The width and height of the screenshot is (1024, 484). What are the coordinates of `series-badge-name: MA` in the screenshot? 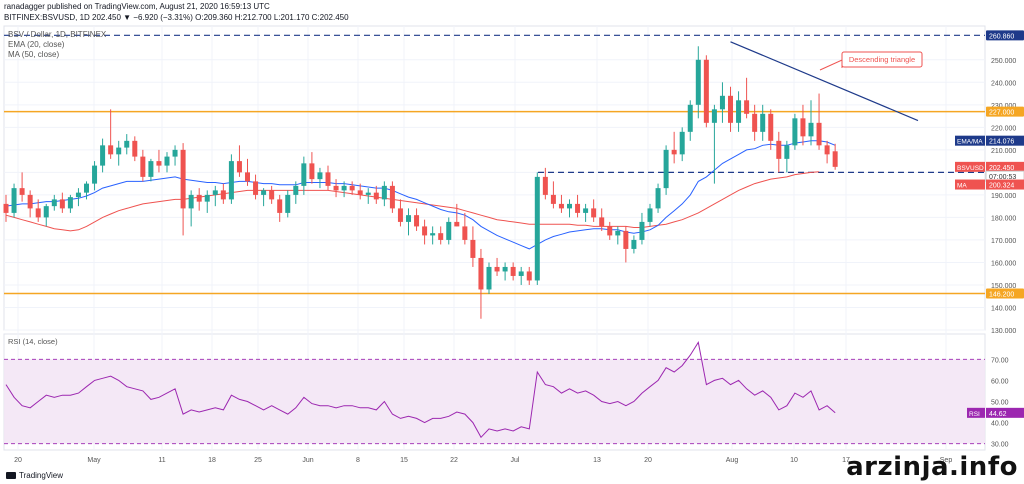 It's located at (962, 186).